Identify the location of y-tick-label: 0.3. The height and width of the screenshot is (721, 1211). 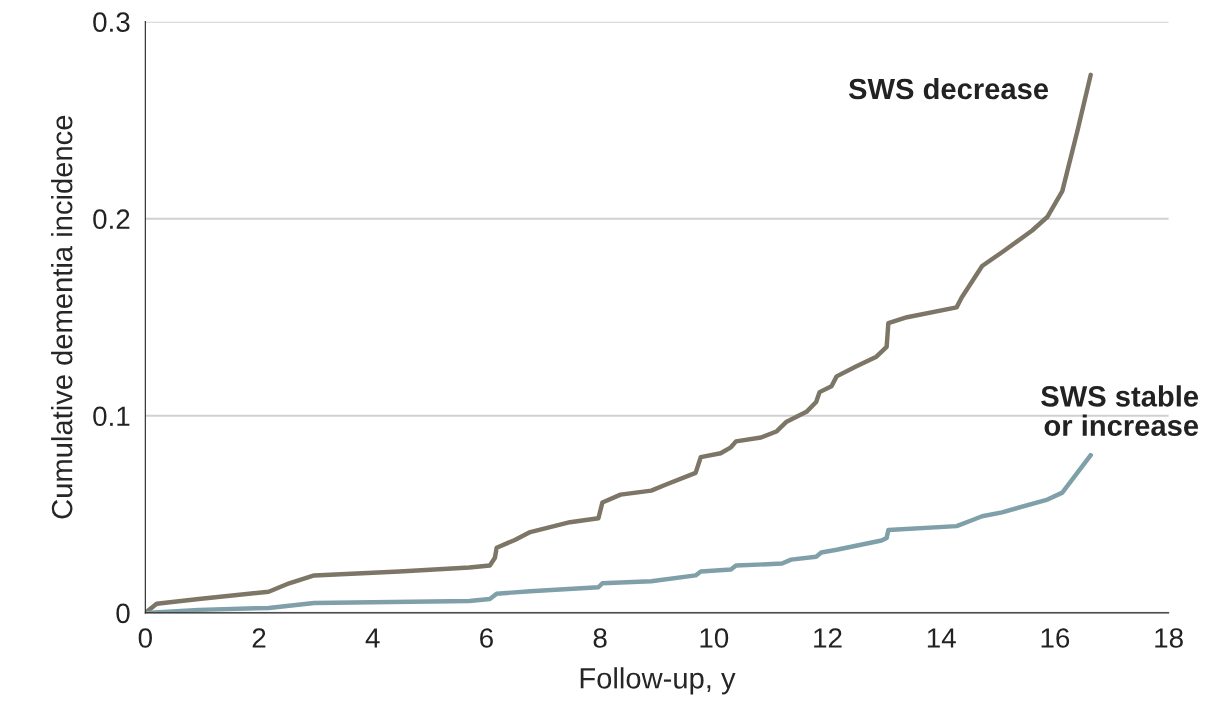
(111, 22).